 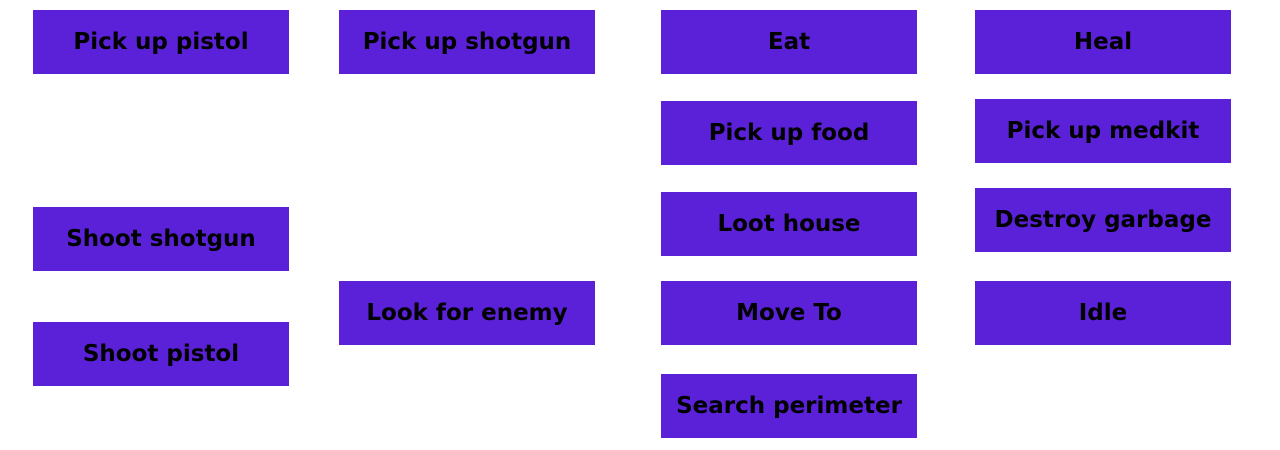 I want to click on loot-house-button: Loot house, so click(x=789, y=224).